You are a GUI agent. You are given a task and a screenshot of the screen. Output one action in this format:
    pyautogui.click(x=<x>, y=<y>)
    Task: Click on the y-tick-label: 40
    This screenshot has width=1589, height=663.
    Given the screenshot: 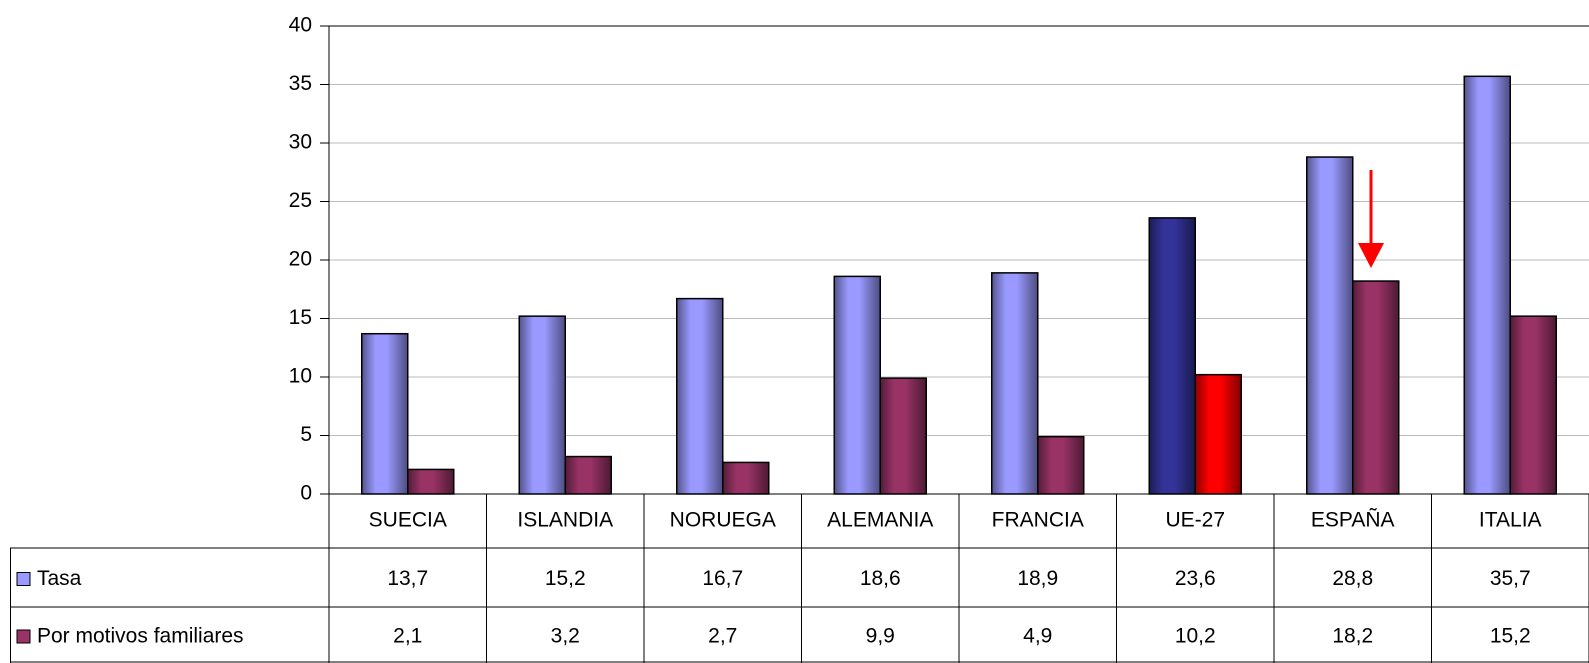 What is the action you would take?
    pyautogui.click(x=300, y=25)
    